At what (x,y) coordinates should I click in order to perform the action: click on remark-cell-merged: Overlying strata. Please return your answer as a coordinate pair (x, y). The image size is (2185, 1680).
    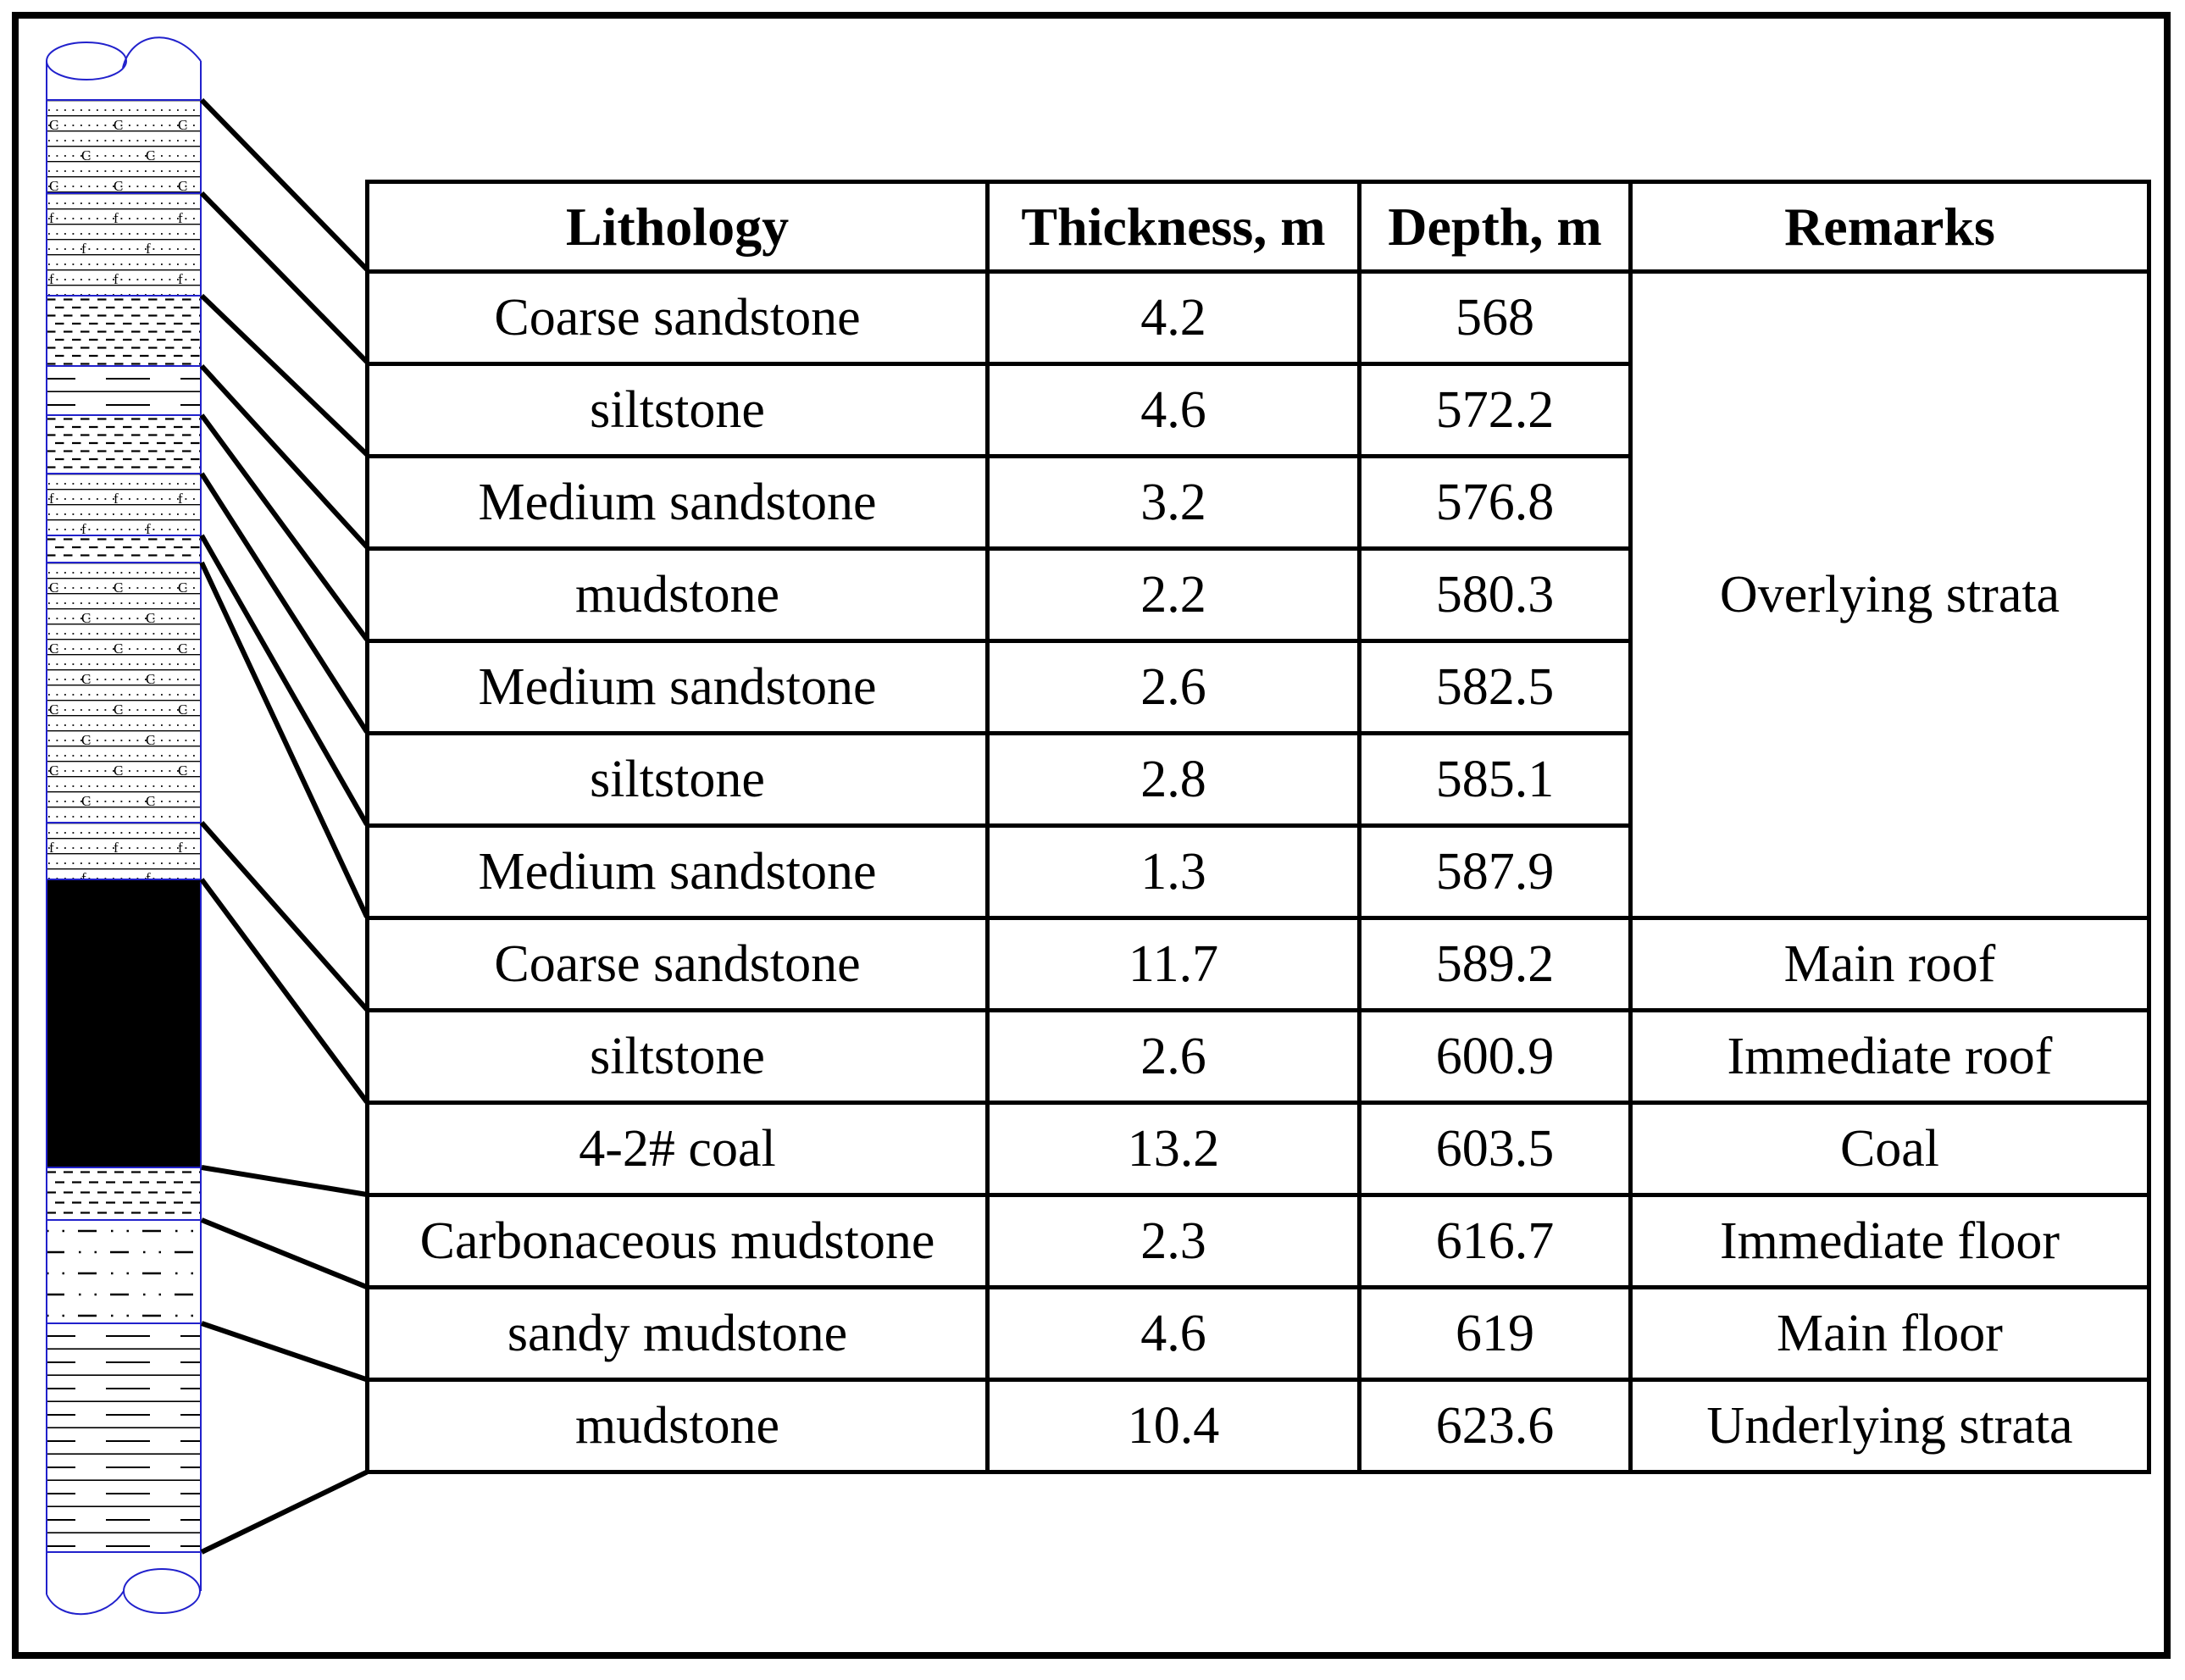
    Looking at the image, I should click on (1889, 594).